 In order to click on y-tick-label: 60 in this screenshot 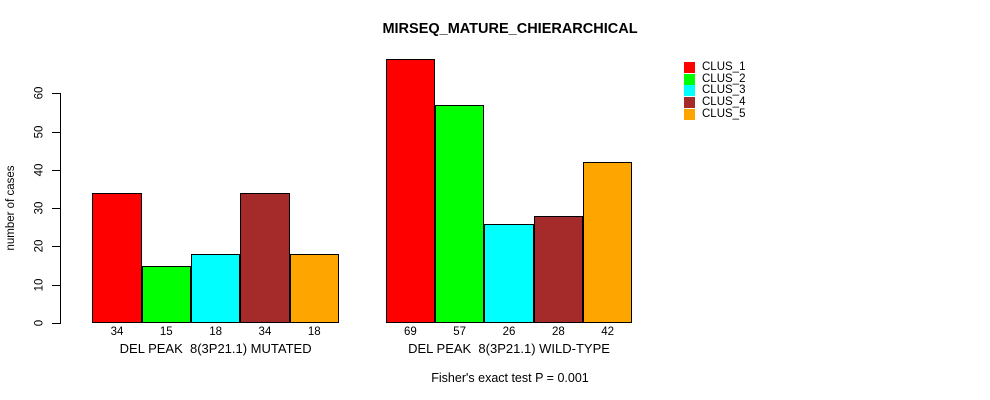, I will do `click(39, 93)`.